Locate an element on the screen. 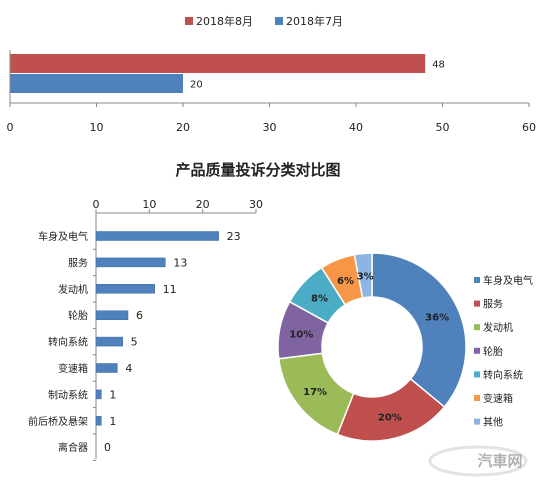 Image resolution: width=554 pixels, height=485 pixels. data-label: 13 is located at coordinates (180, 262).